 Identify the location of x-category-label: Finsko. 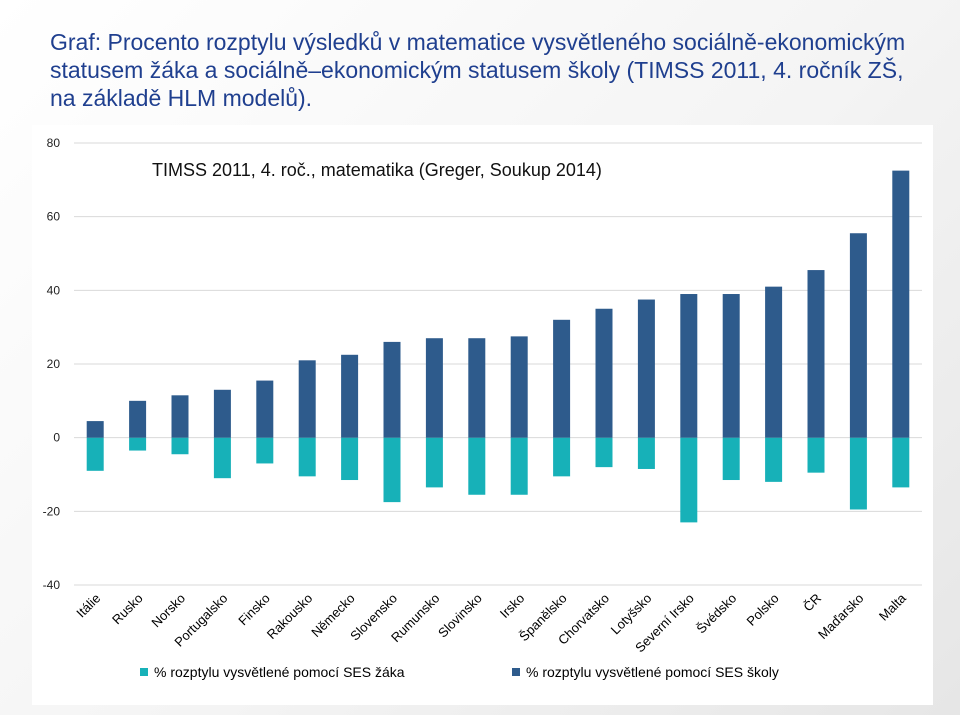
(254, 610).